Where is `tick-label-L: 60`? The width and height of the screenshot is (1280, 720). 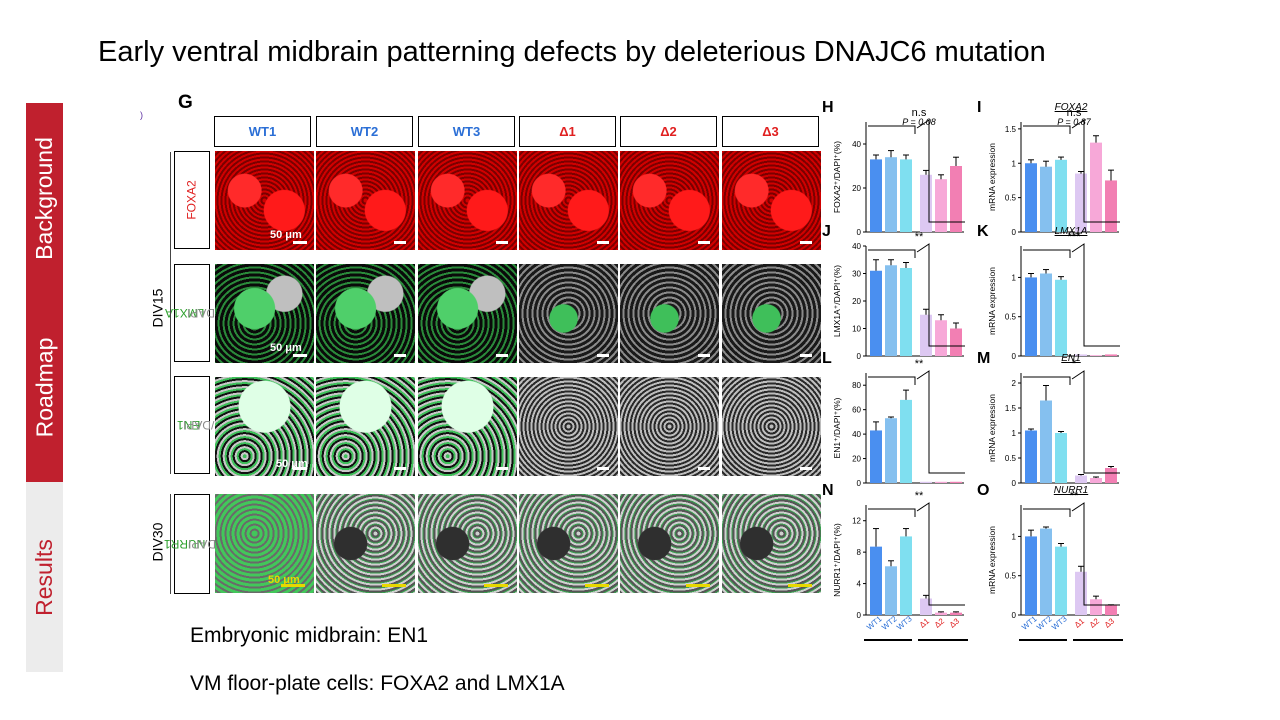 tick-label-L: 60 is located at coordinates (856, 410).